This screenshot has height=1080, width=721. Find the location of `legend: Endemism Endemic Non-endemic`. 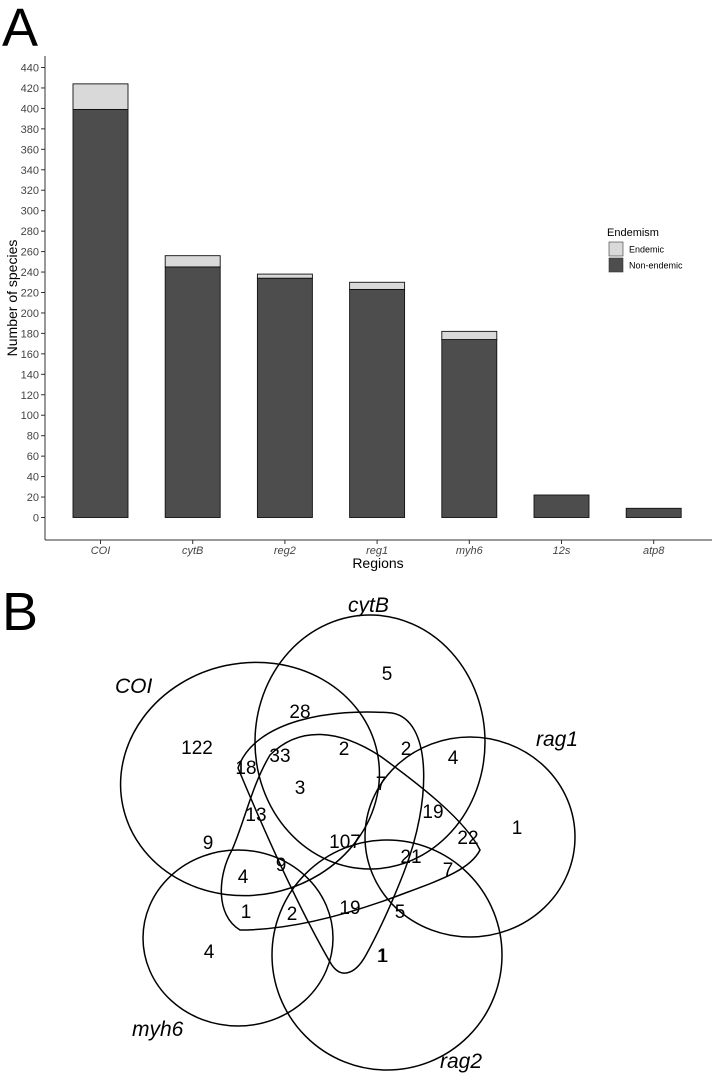

legend: Endemism Endemic Non-endemic is located at coordinates (645, 250).